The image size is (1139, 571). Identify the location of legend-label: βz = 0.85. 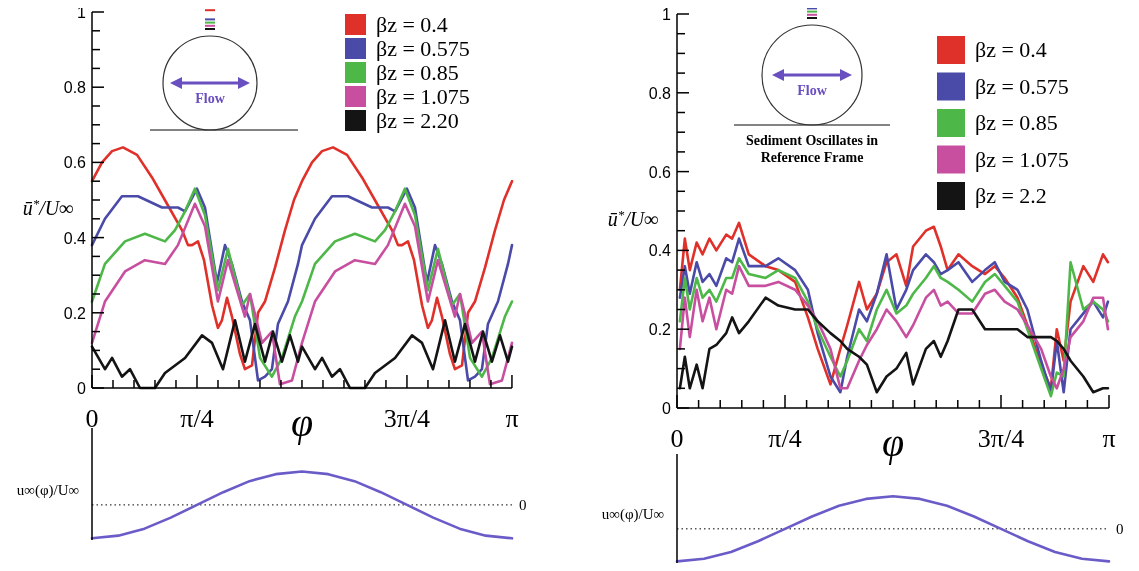
(1016, 122).